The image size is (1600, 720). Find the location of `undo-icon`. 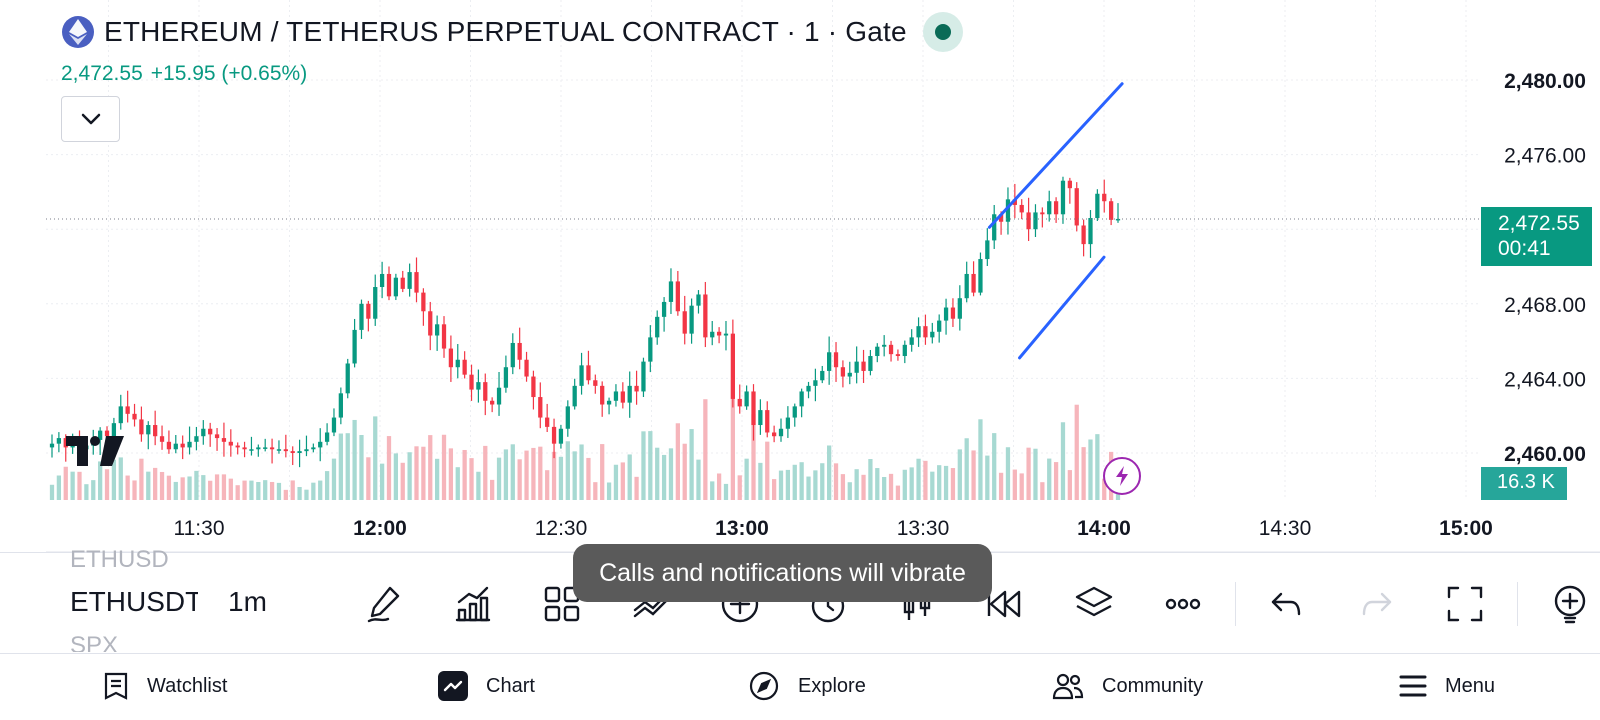

undo-icon is located at coordinates (1287, 604).